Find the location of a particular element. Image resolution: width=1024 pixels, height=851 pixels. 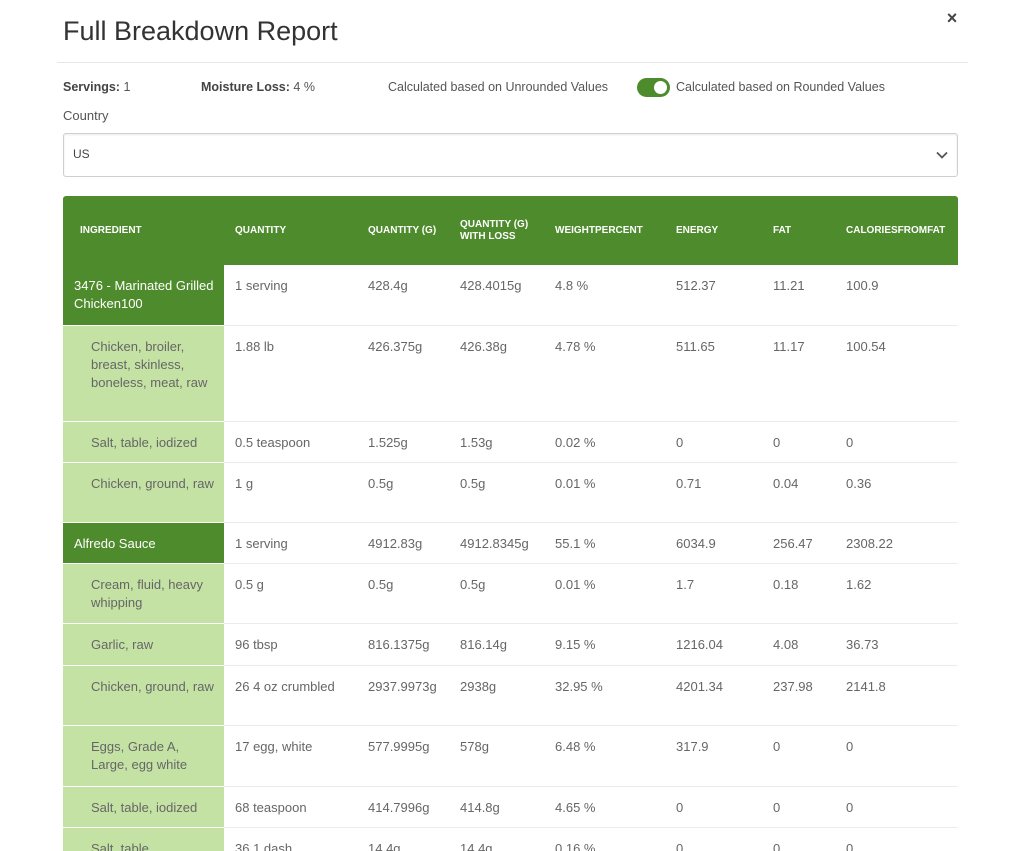

ingredient-name-cell: Salt, table is located at coordinates (143, 839).